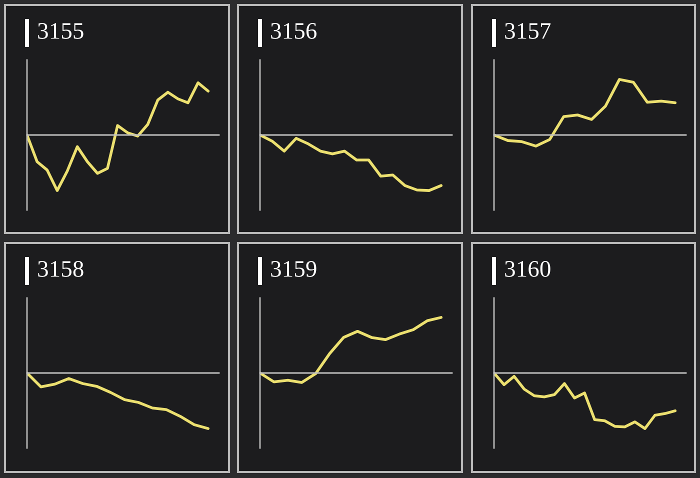  Describe the element at coordinates (61, 31) in the screenshot. I see `chart-title: 3155` at that location.